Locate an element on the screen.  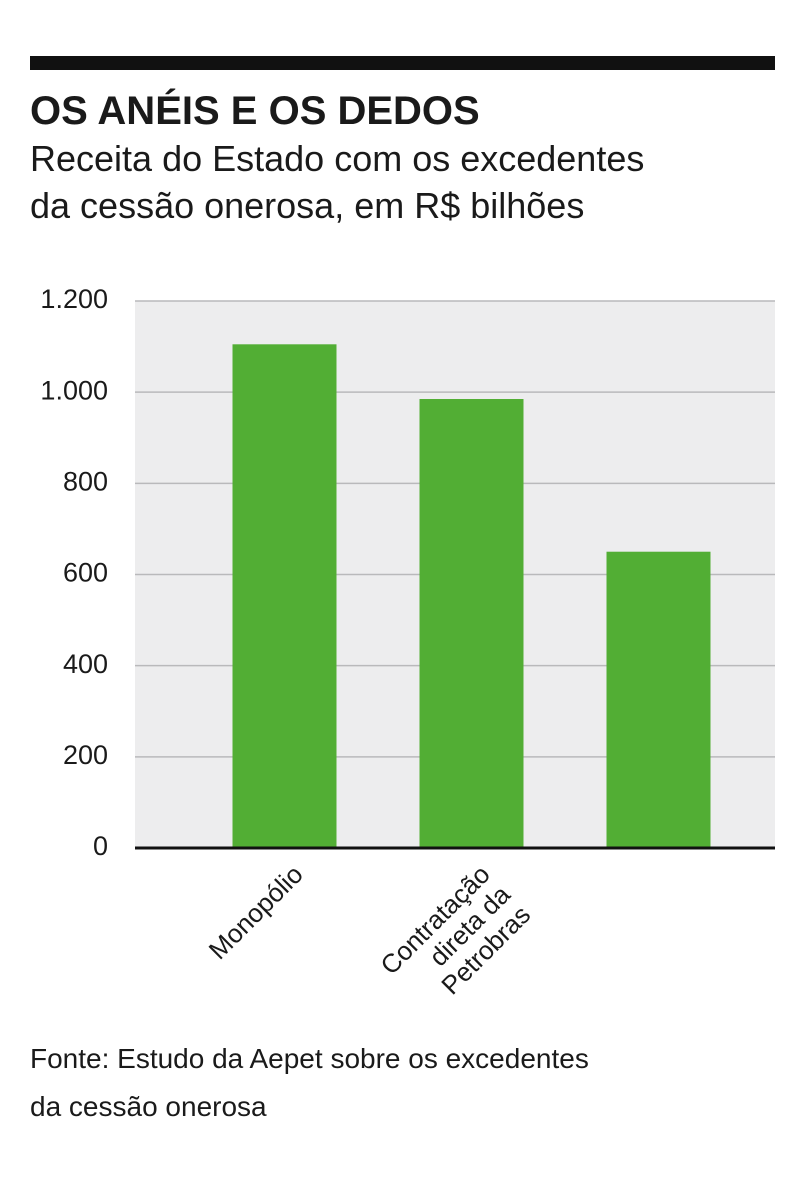
y-tick-label: 1.200 is located at coordinates (74, 299).